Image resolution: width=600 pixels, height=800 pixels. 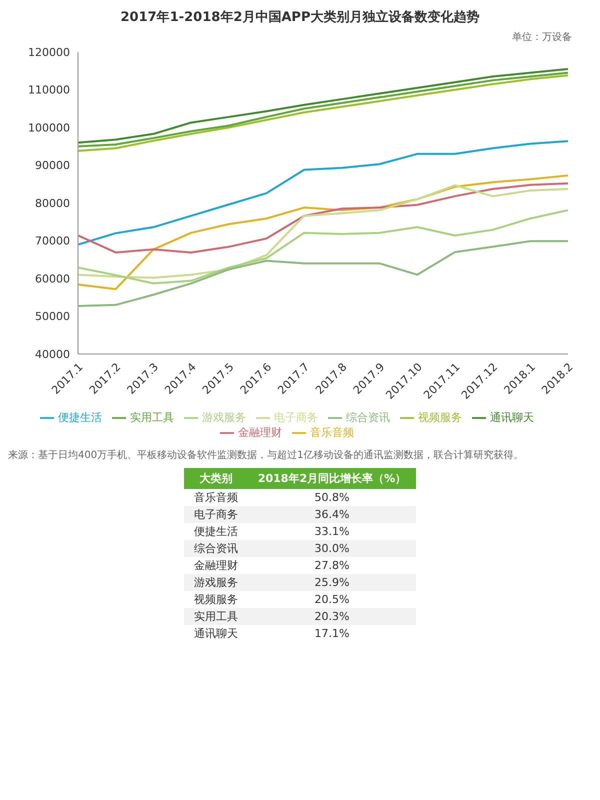 I want to click on category-label: 视频服务, so click(x=215, y=600).